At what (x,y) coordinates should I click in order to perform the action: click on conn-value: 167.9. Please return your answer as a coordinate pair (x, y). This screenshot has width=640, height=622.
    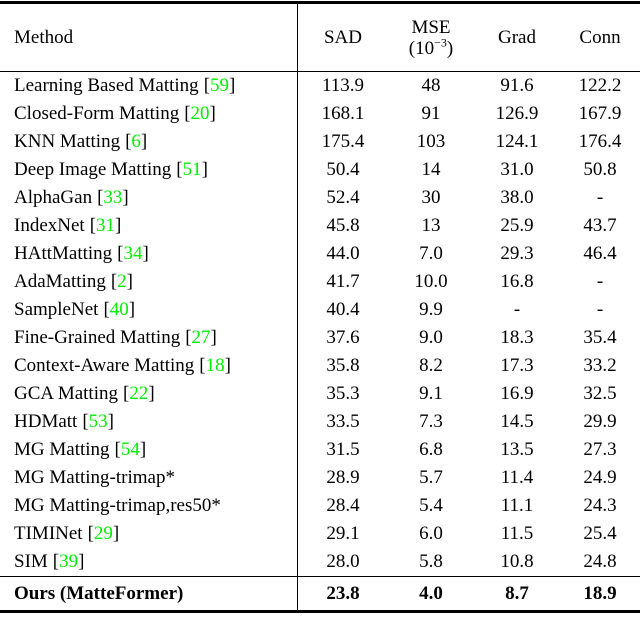
    Looking at the image, I should click on (600, 113).